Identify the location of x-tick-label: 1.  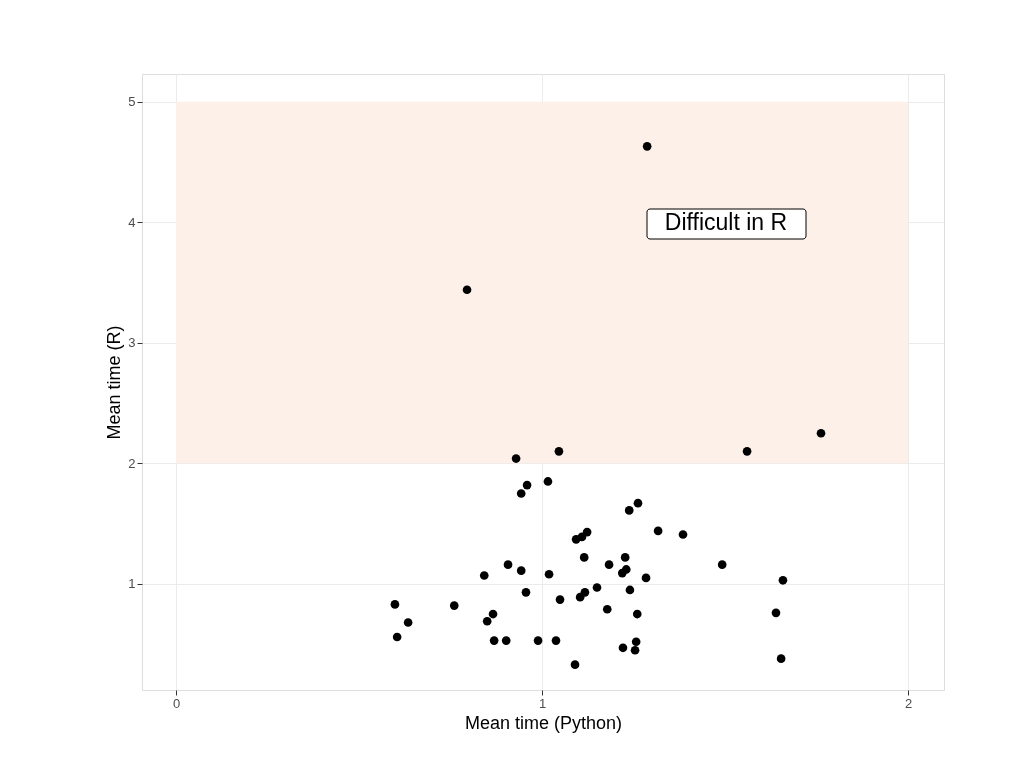
(542, 703).